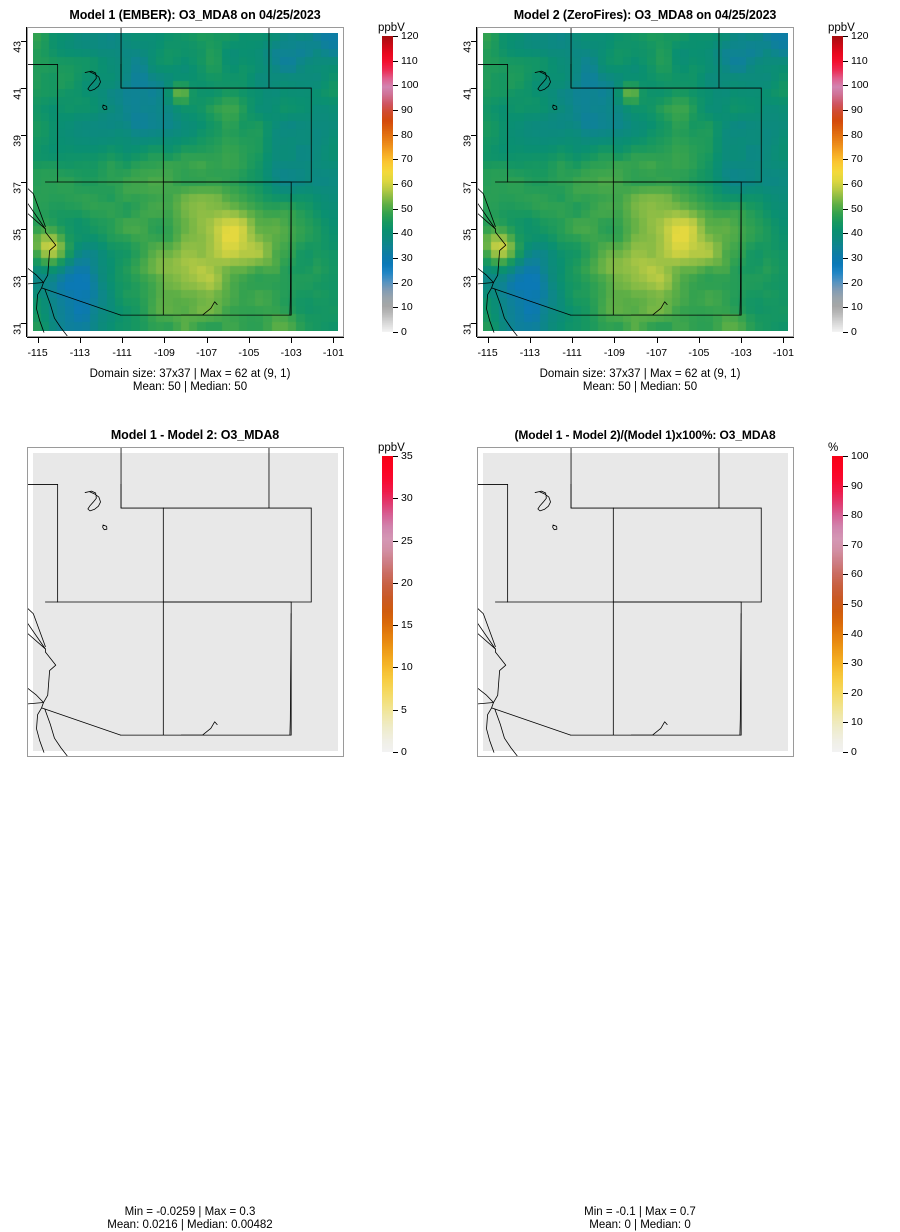 This screenshot has height=1232, width=900. I want to click on colorbar-gradient-model1, so click(387, 184).